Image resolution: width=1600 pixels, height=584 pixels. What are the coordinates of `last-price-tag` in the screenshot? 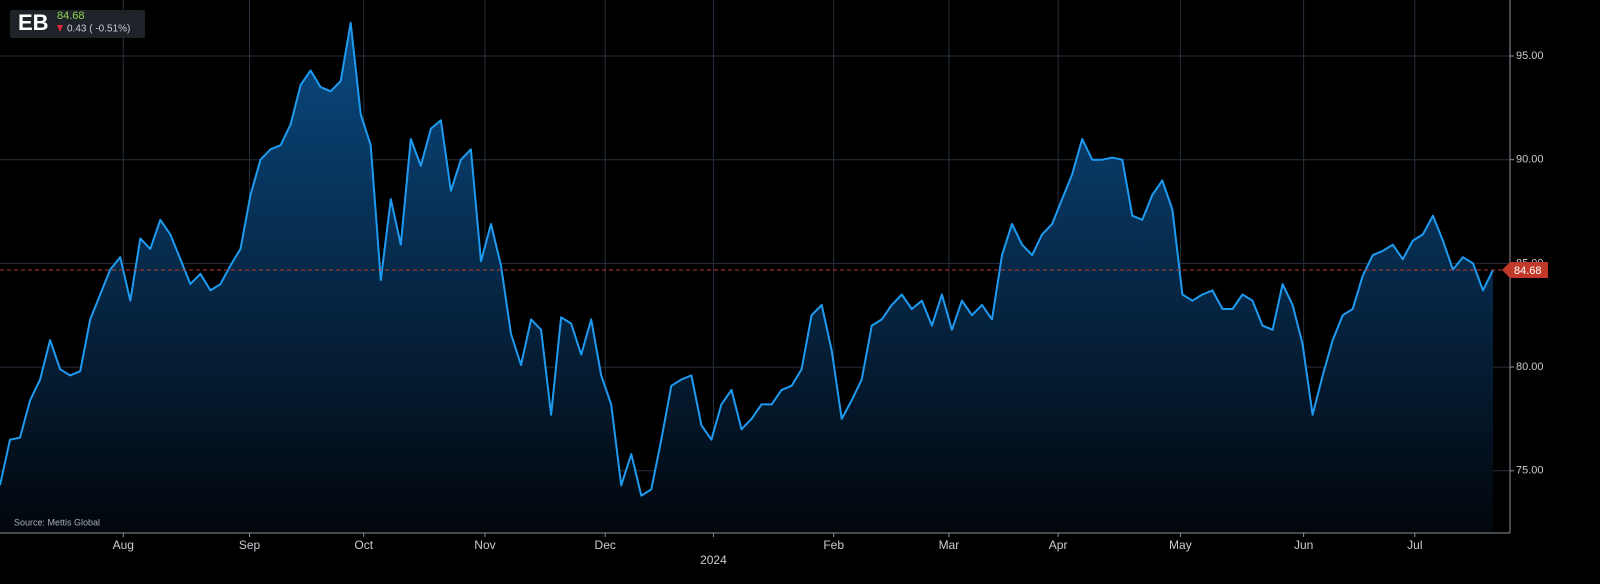 It's located at (1525, 270).